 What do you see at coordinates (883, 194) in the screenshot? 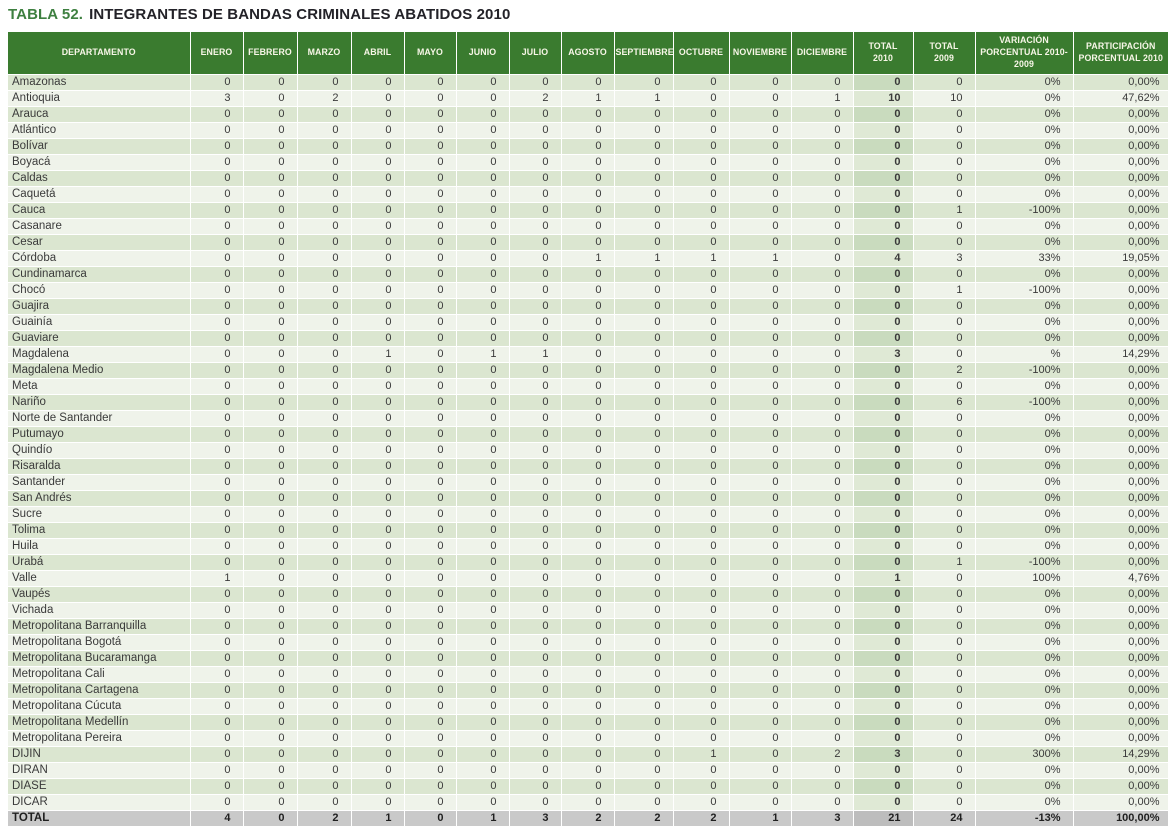
I see `total-2010-cell: 0` at bounding box center [883, 194].